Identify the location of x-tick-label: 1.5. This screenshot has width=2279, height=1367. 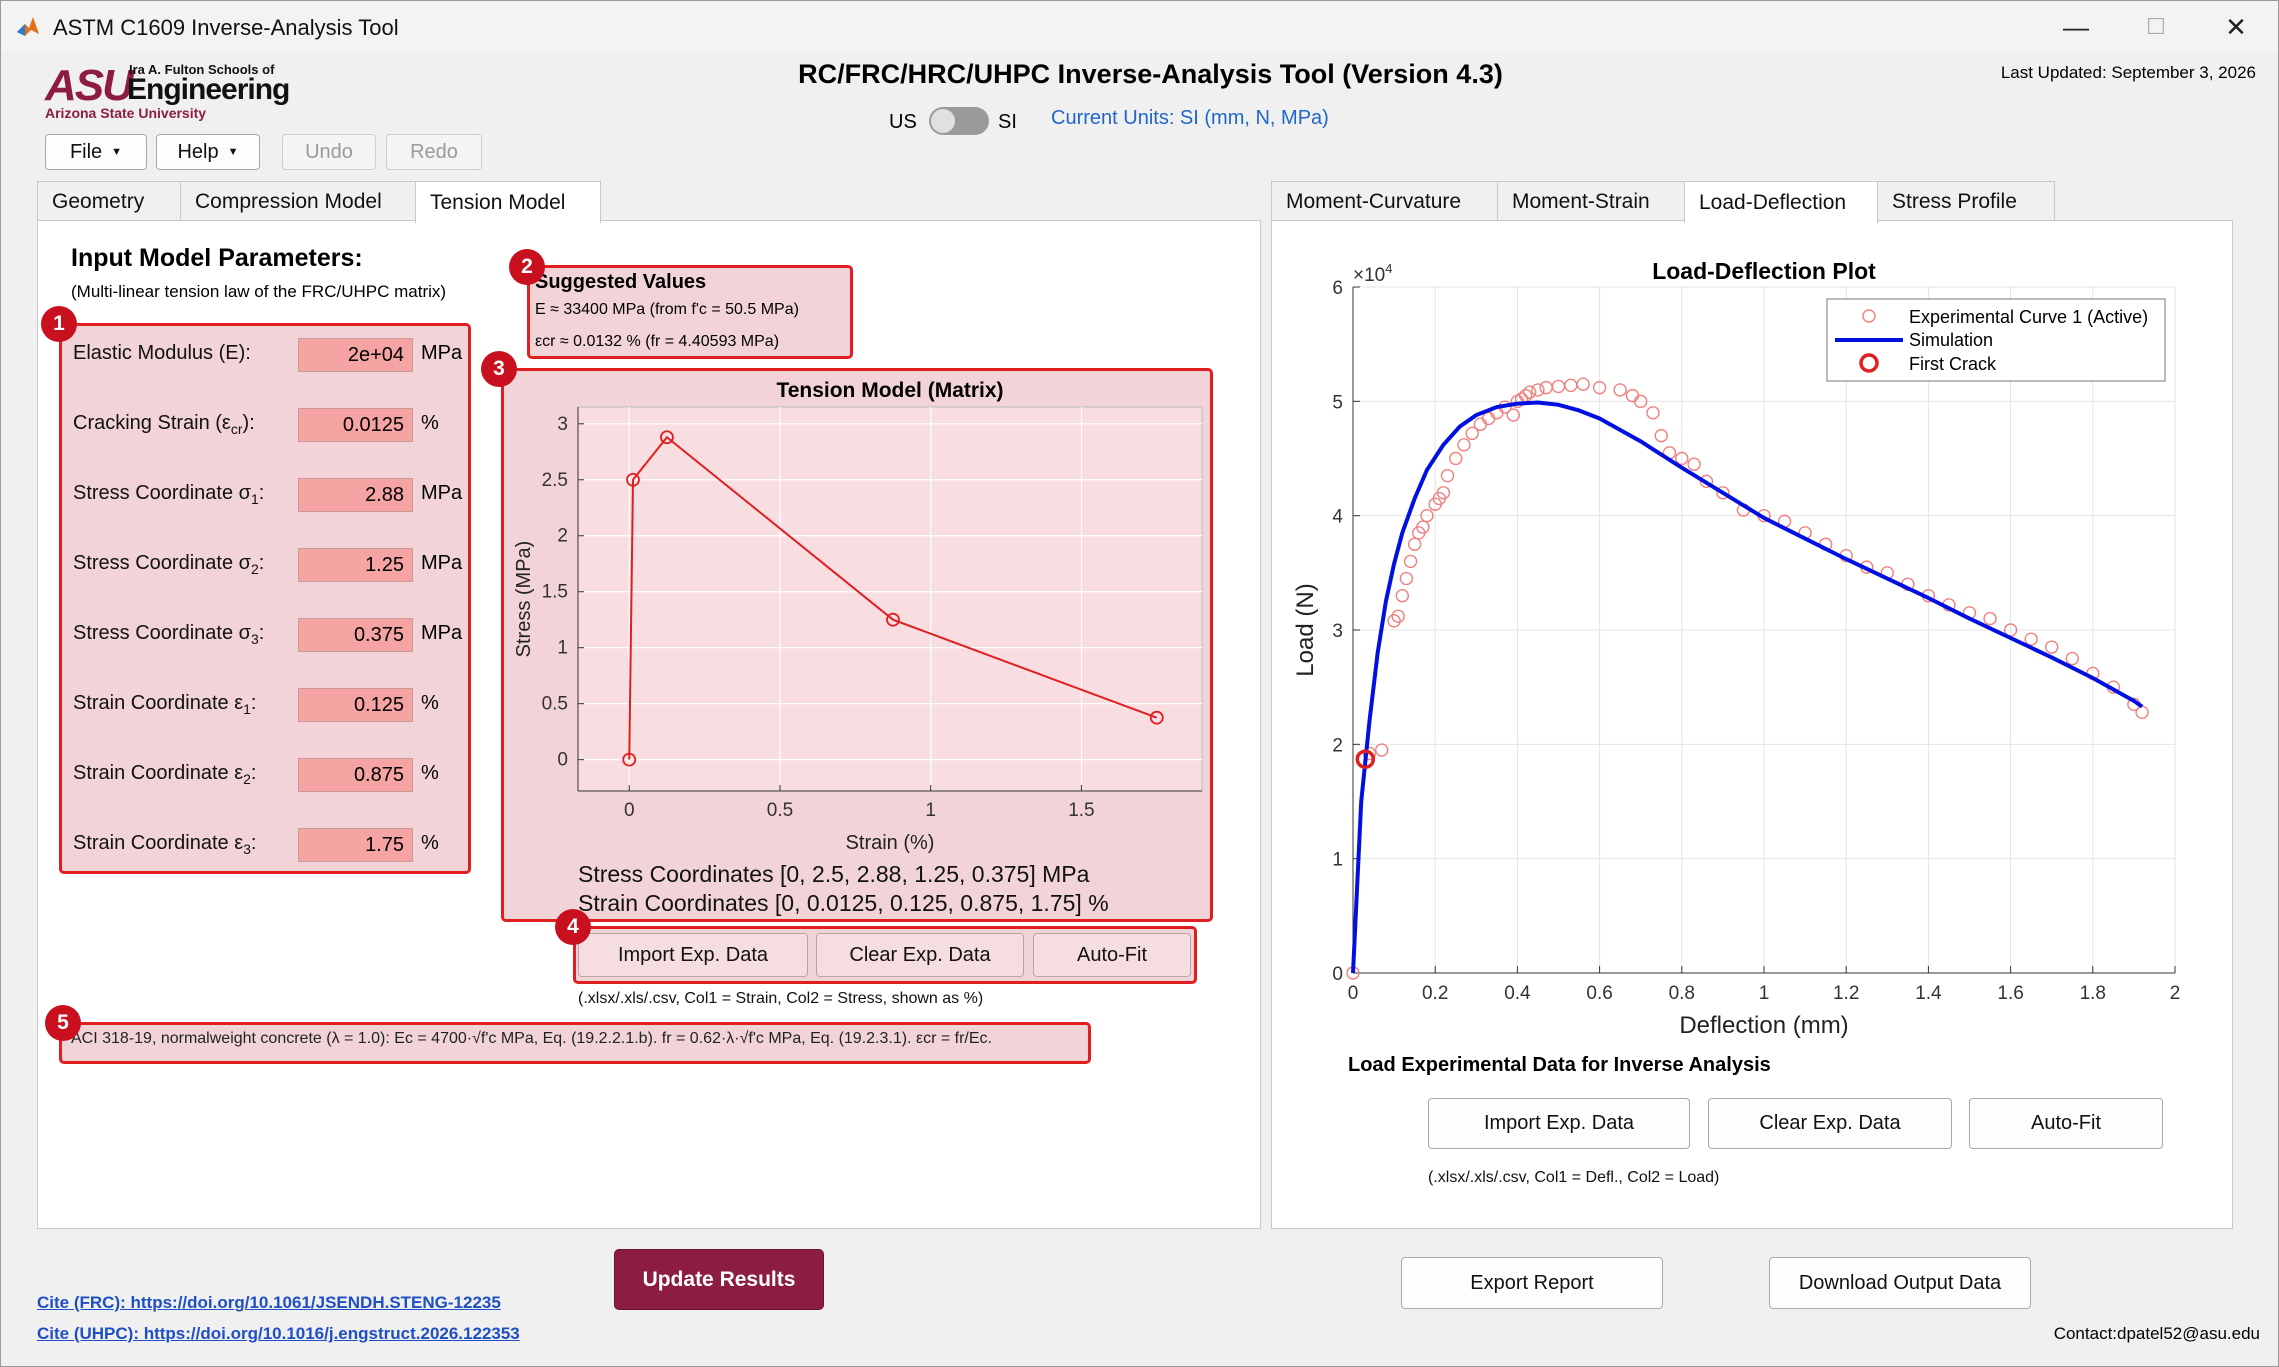
(1081, 810).